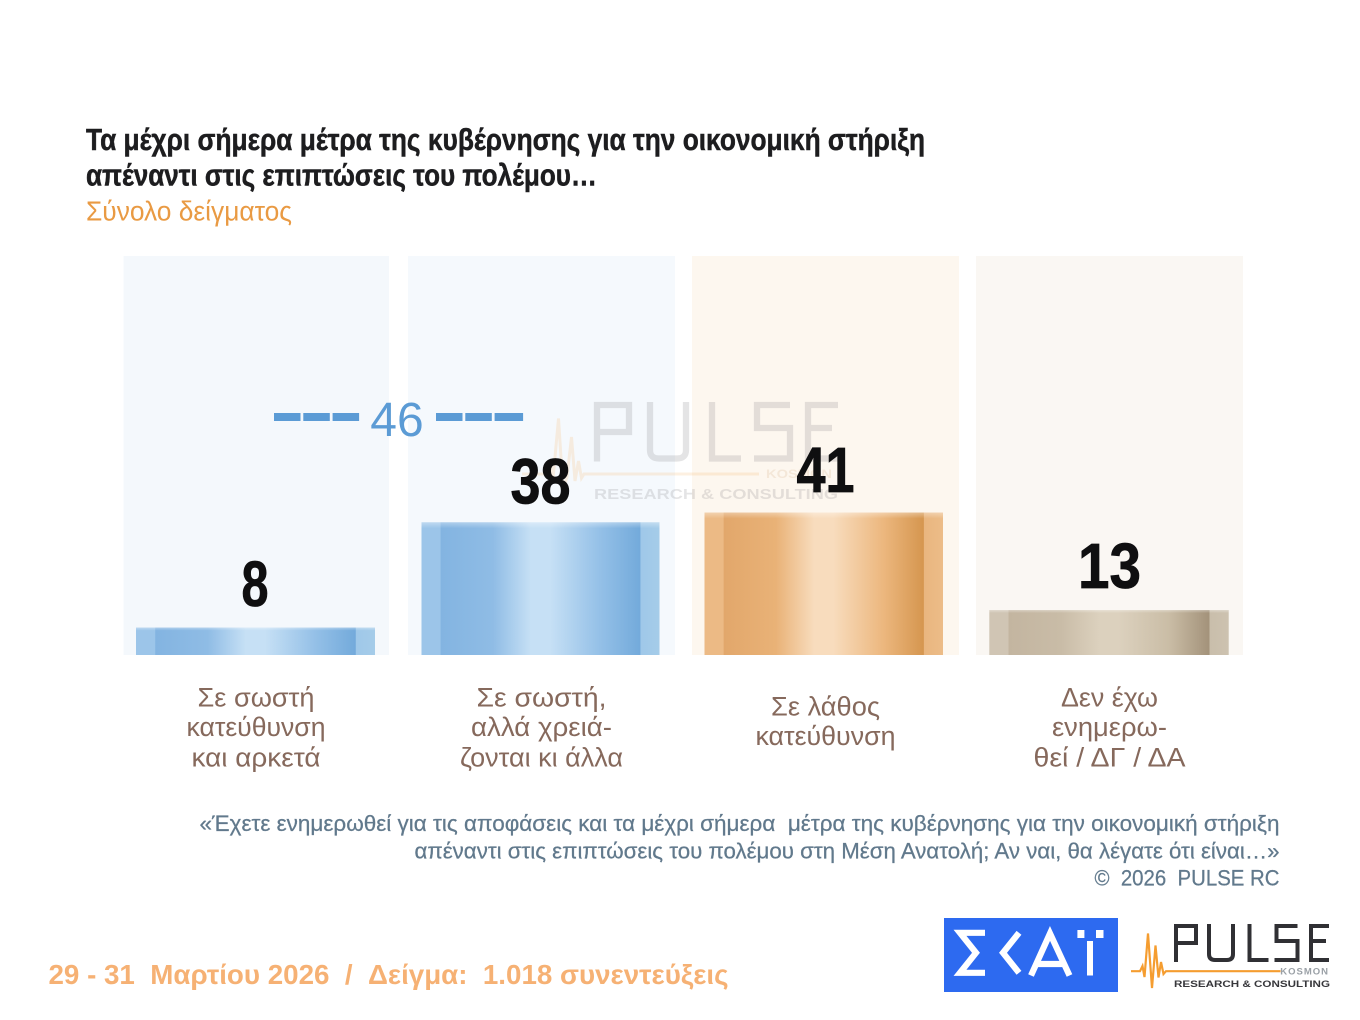  What do you see at coordinates (396, 420) in the screenshot?
I see `svg-text: 46` at bounding box center [396, 420].